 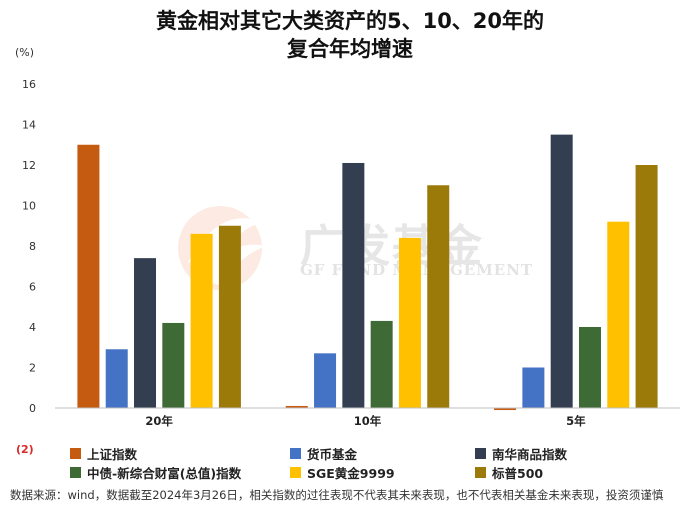 What do you see at coordinates (351, 473) in the screenshot?
I see `legend-label: SGE黄金9999` at bounding box center [351, 473].